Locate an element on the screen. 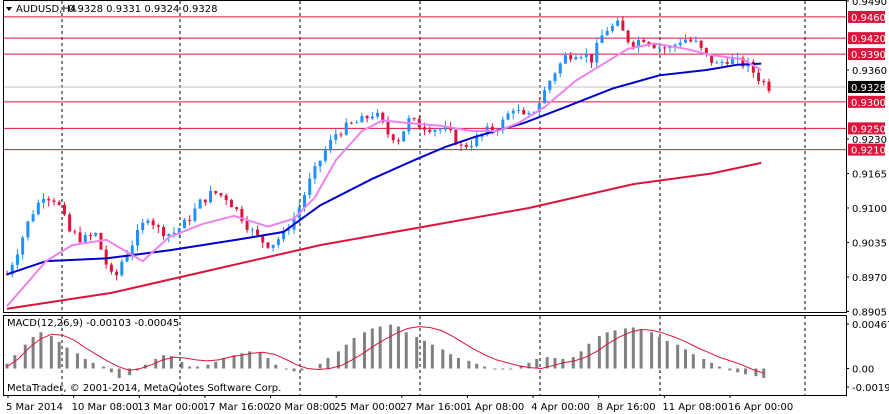 The width and height of the screenshot is (889, 414). price-tick-label: 0.9165 is located at coordinates (869, 174).